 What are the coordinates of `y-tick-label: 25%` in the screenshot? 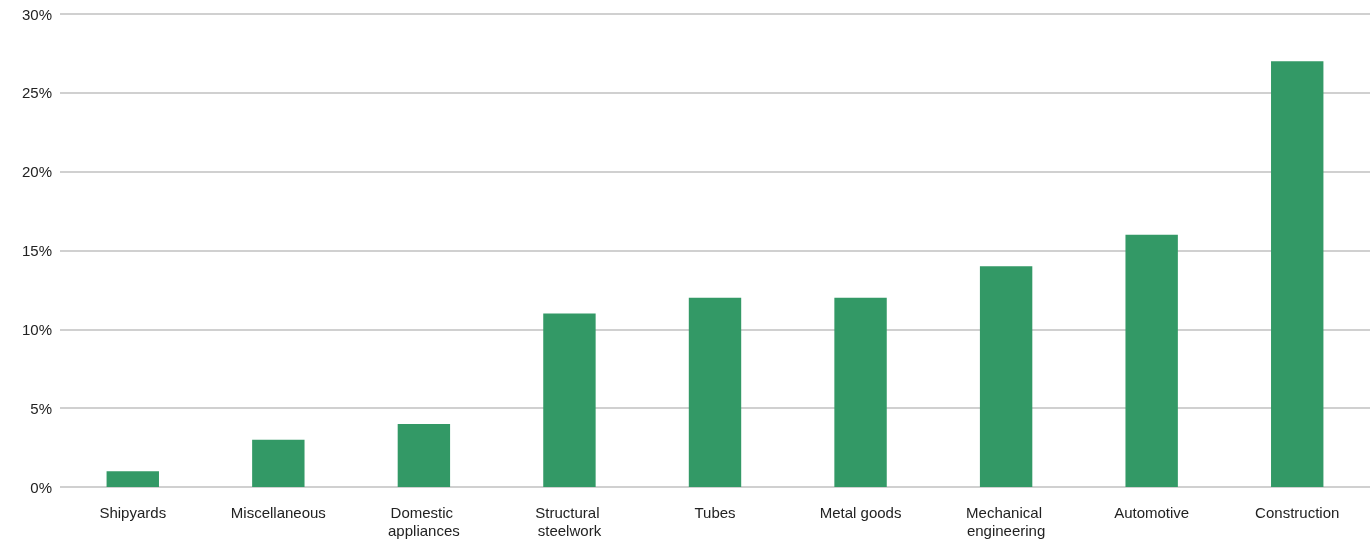 It's located at (36, 93).